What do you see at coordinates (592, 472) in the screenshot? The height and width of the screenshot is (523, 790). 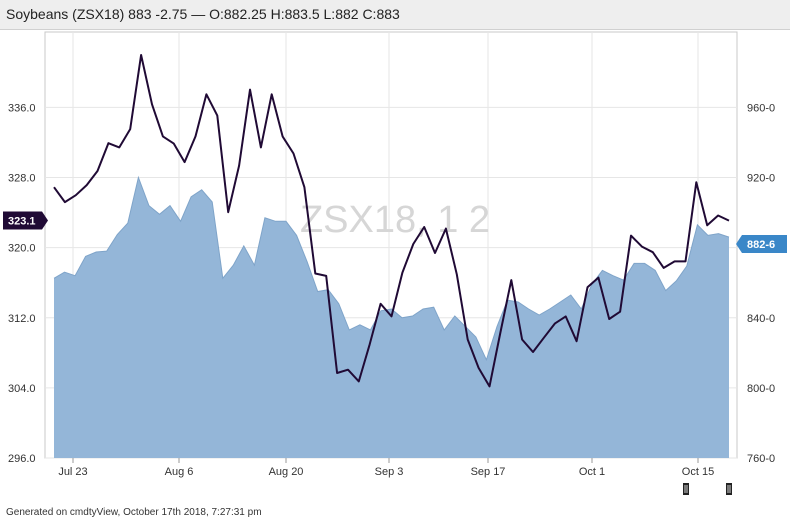 I see `x-axis-tick-label: Oct 1` at bounding box center [592, 472].